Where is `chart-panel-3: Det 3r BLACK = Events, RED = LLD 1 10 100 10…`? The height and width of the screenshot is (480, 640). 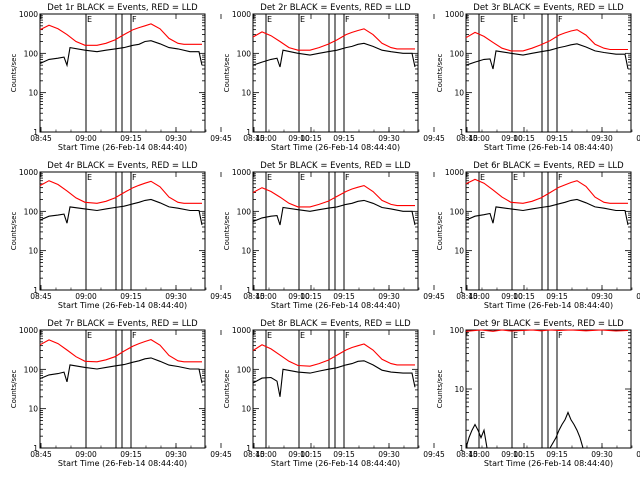
chart-panel-3: Det 3r BLACK = Events, RED = LLD 1 10 100 10… is located at coordinates (538, 77).